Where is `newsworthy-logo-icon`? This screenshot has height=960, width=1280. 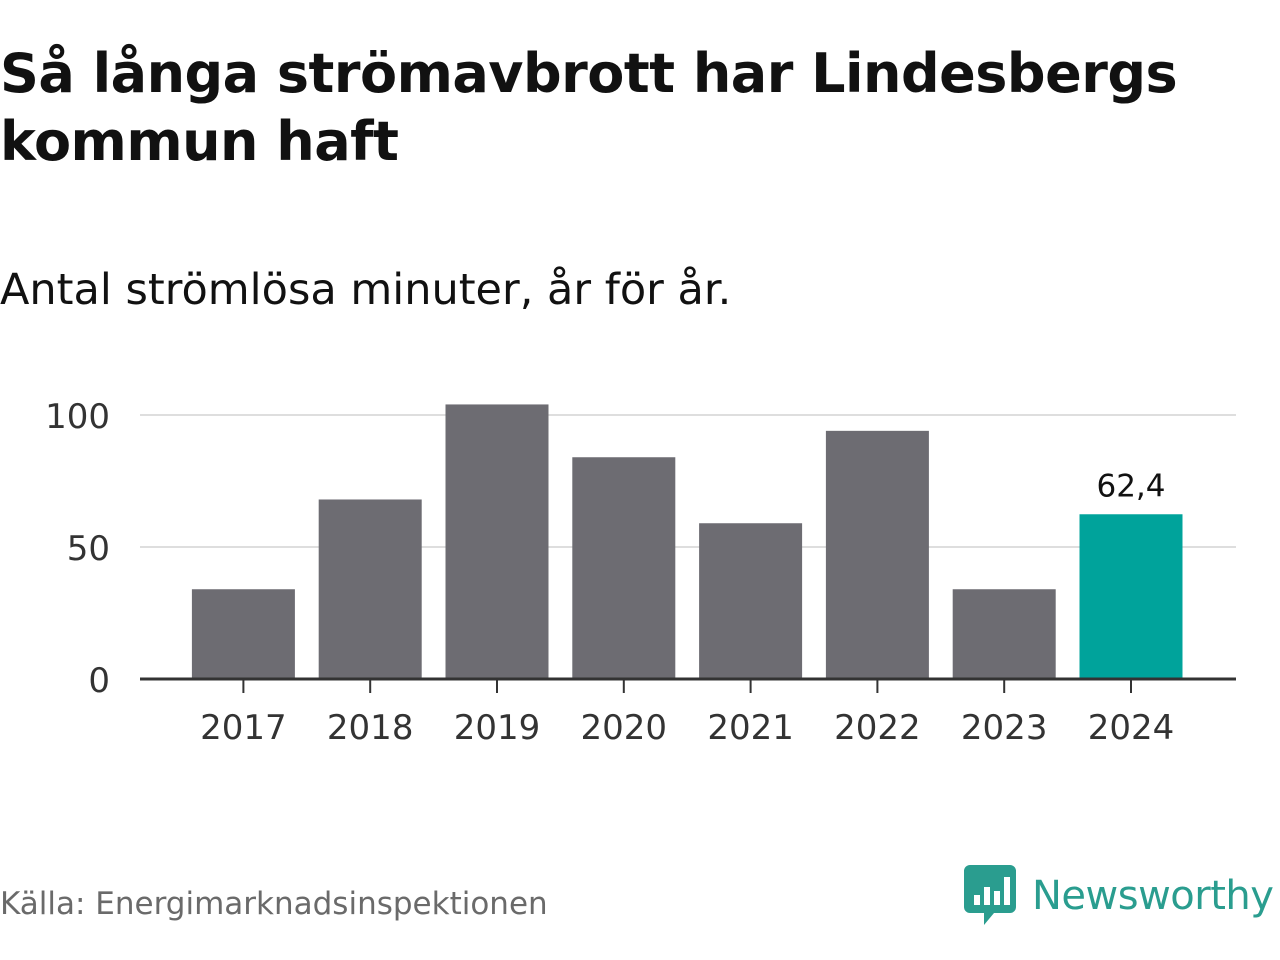 newsworthy-logo-icon is located at coordinates (990, 895).